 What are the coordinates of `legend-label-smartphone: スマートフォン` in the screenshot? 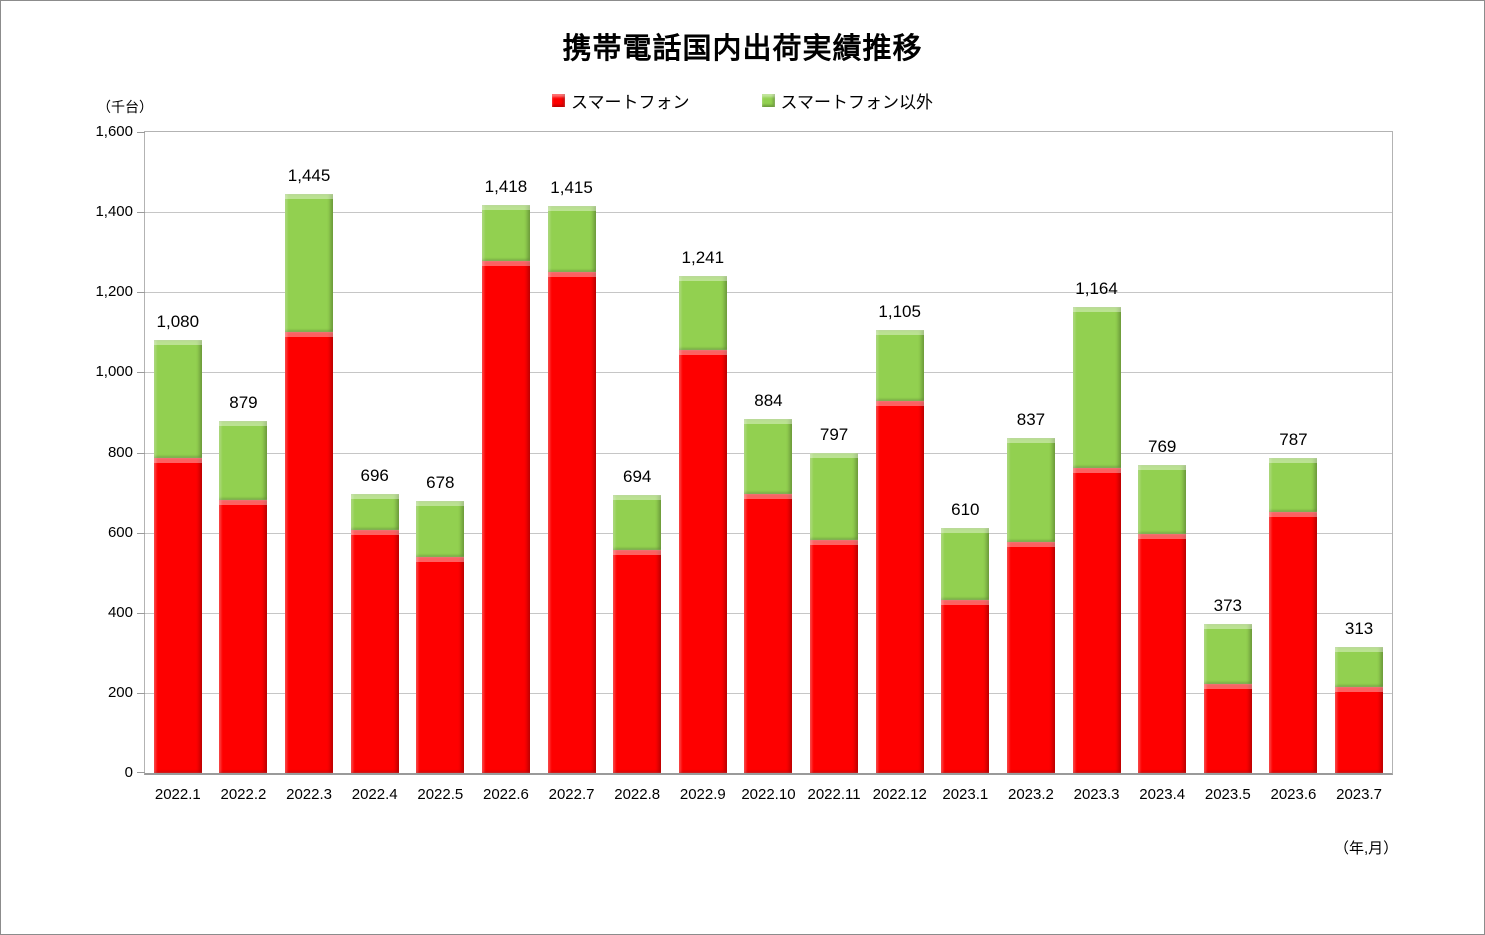 It's located at (630, 102).